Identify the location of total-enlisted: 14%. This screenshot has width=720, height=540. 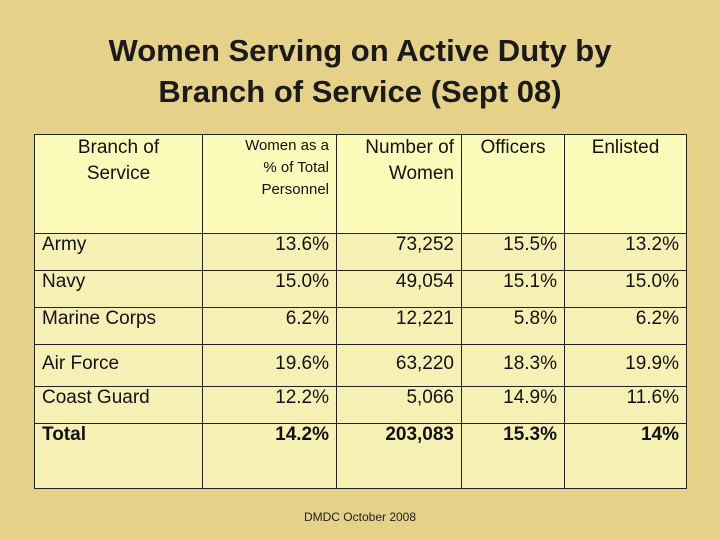
(625, 456).